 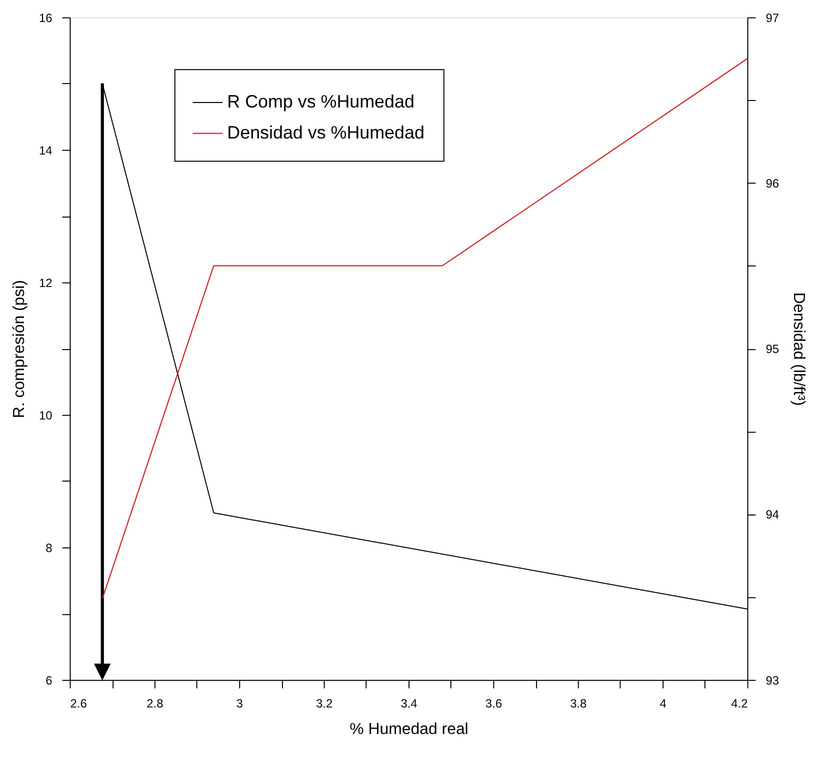 What do you see at coordinates (493, 703) in the screenshot?
I see `x-tick-label: 3.6` at bounding box center [493, 703].